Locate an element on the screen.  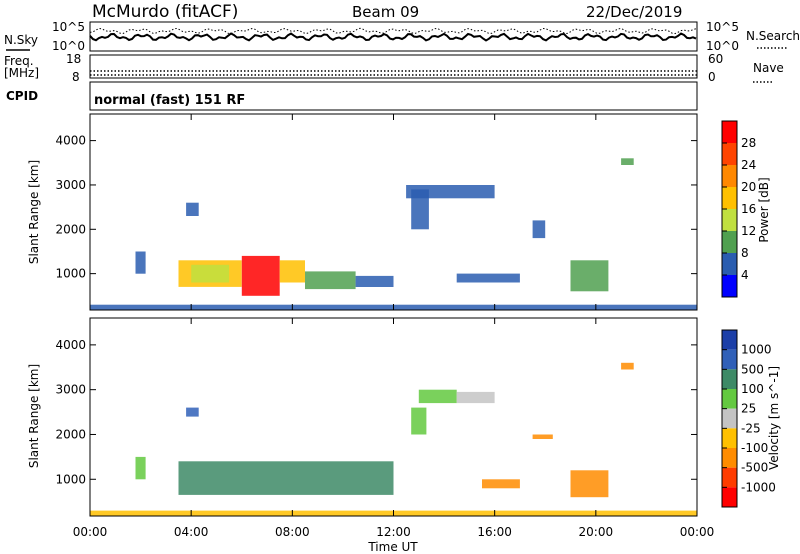
colorbar-tick-label: 500 is located at coordinates (752, 369).